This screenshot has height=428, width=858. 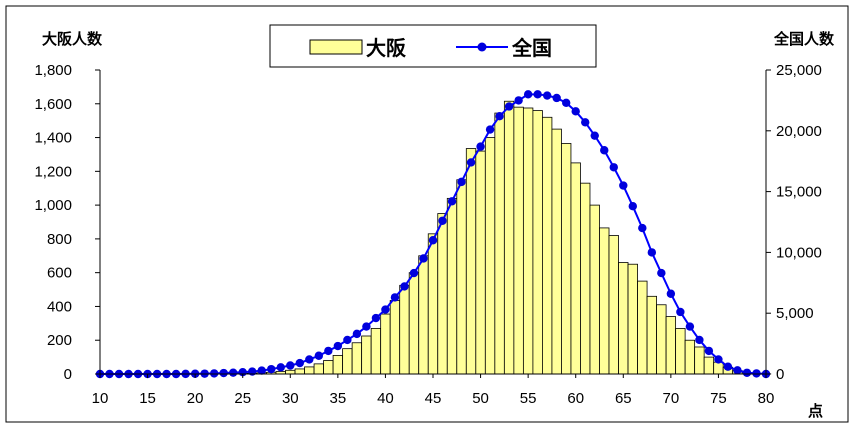 I want to click on y-right-tick-label: 15,000, so click(x=799, y=192).